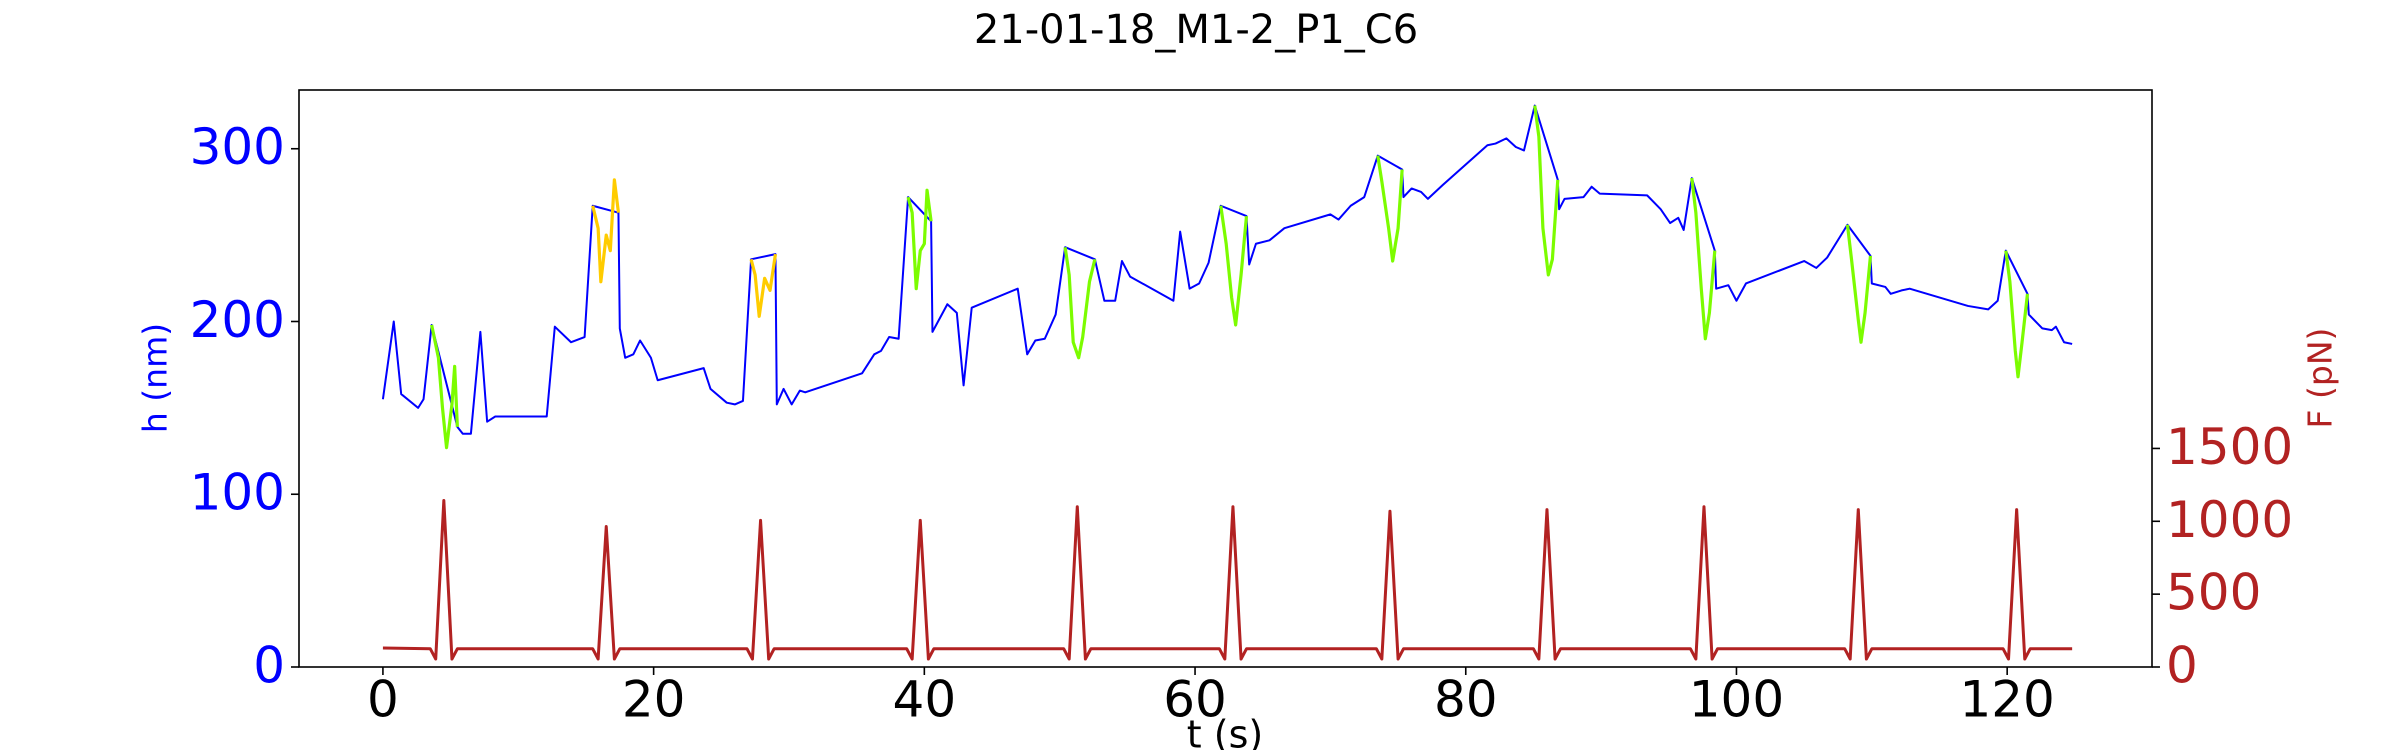 This screenshot has height=750, width=2392. Describe the element at coordinates (155, 378) in the screenshot. I see `y-axis-label: h (nm)` at that location.